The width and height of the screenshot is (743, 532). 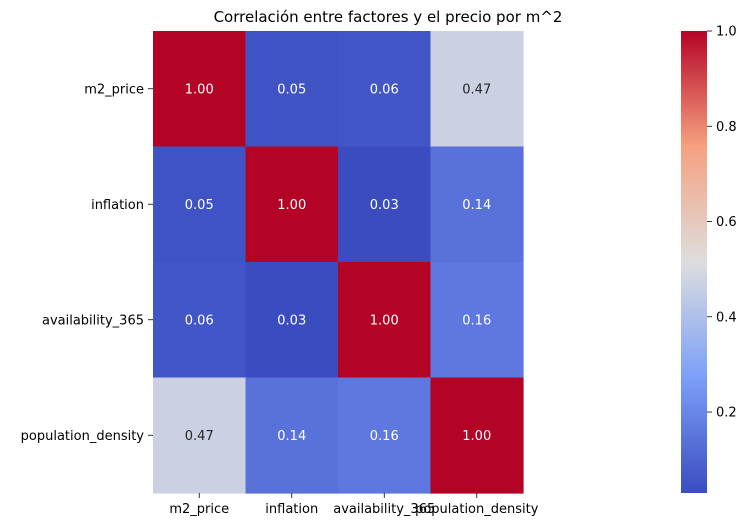 What do you see at coordinates (726, 127) in the screenshot?
I see `colorbar-tick-label-3: 0.8` at bounding box center [726, 127].